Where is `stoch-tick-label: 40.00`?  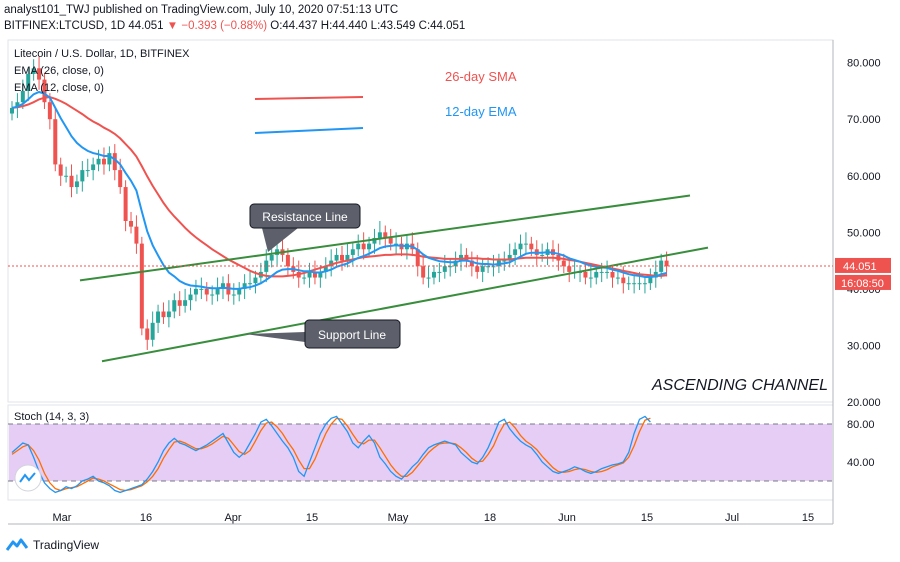
stoch-tick-label: 40.00 is located at coordinates (861, 463).